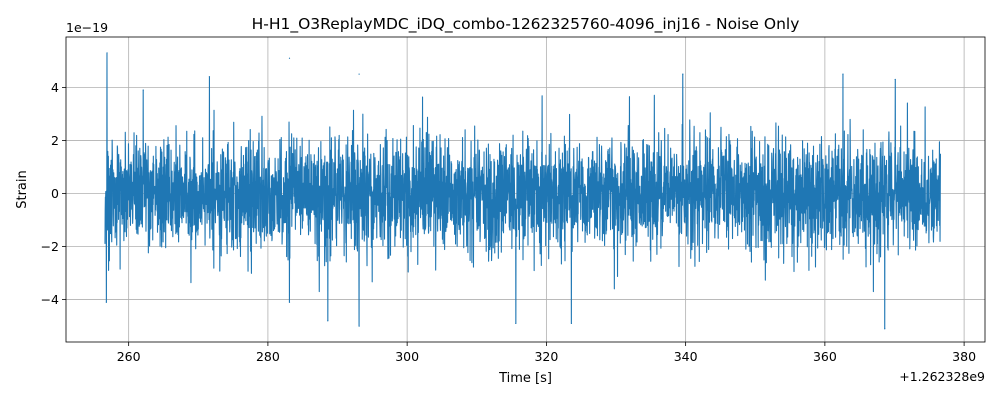  I want to click on y-tick-label: 4, so click(55, 87).